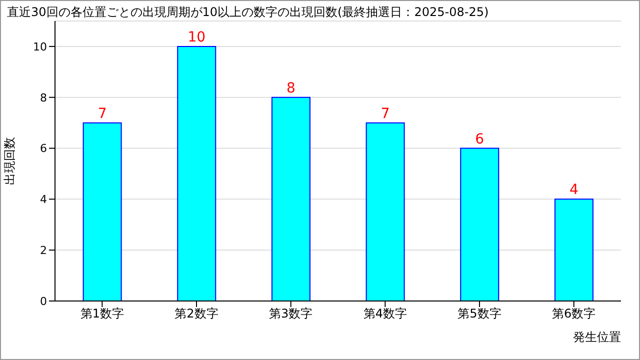 Image resolution: width=640 pixels, height=360 pixels. Describe the element at coordinates (248, 12) in the screenshot. I see `chart-title: 直近30回の各位置ごとの出現周期が10以上の数字の出現回数(最終抽選日：2025-08-25)` at that location.